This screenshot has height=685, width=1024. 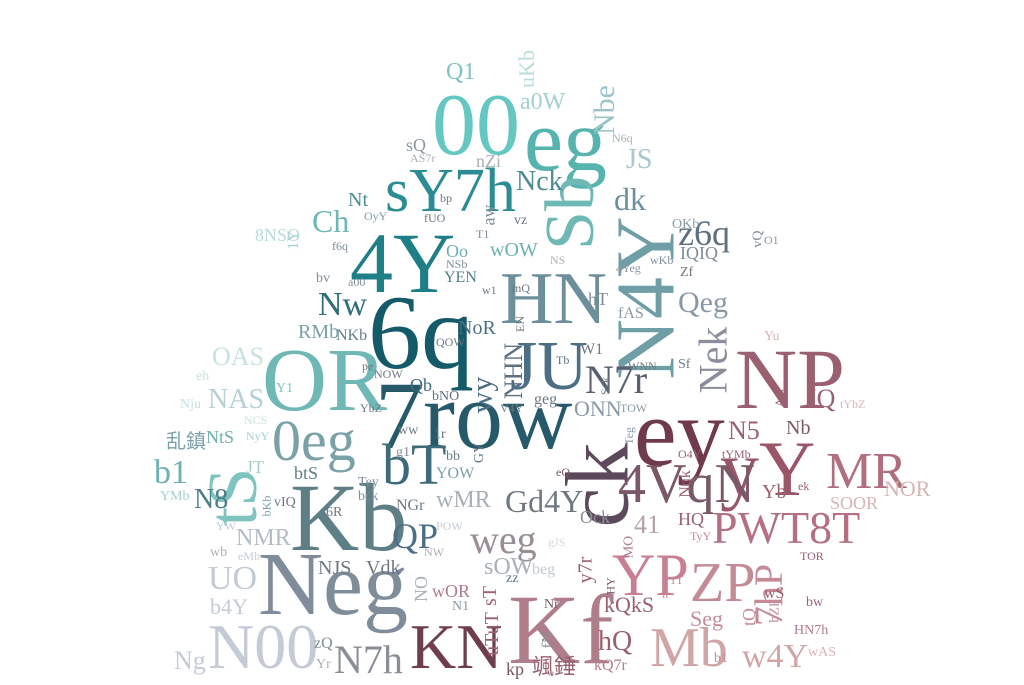 I want to click on cloud-word: uTuT, so click(x=491, y=634).